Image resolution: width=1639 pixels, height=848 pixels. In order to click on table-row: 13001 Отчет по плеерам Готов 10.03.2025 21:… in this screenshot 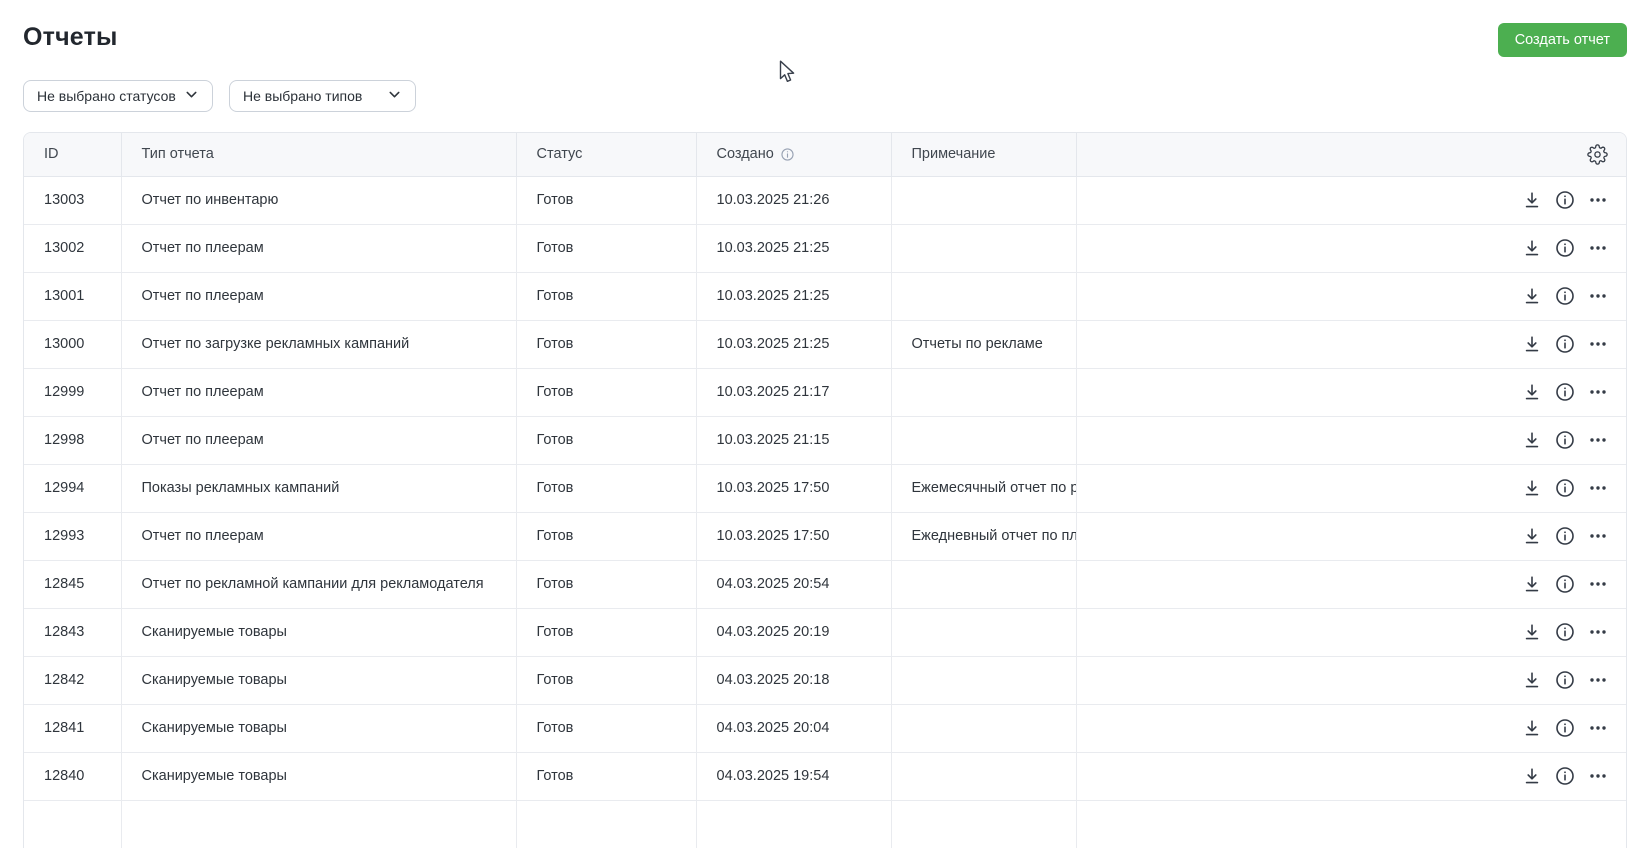, I will do `click(825, 296)`.